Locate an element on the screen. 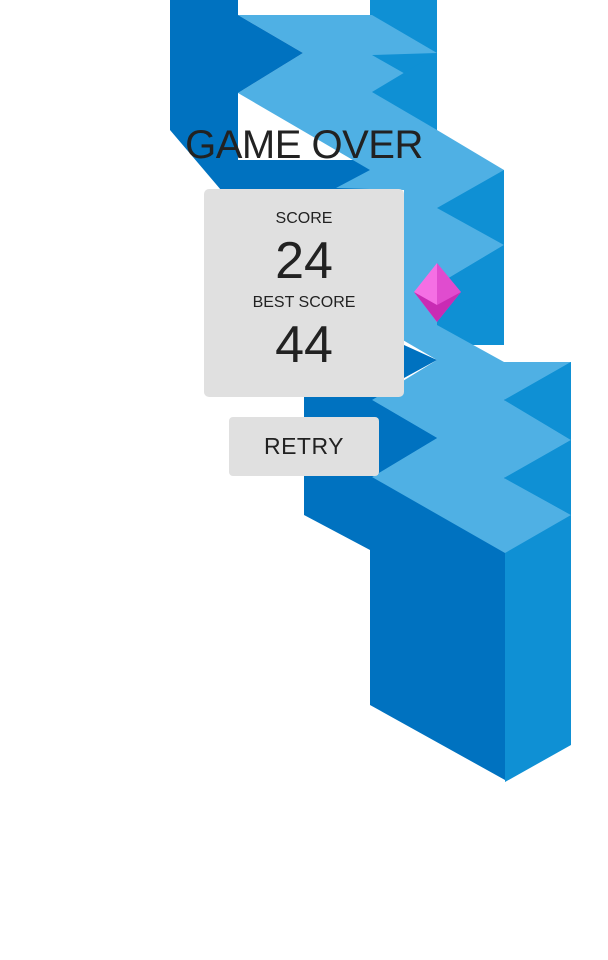 This screenshot has height=960, width=608. score-panel: SCORE 24 BEST SCORE 44 is located at coordinates (304, 293).